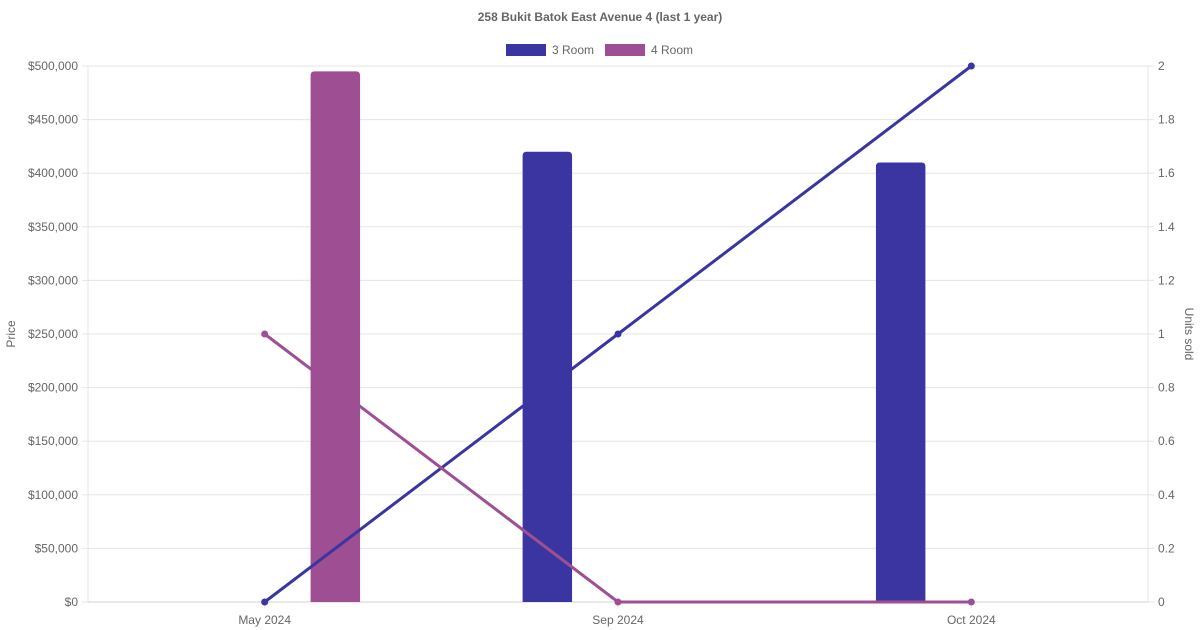 This screenshot has width=1200, height=630. Describe the element at coordinates (1166, 173) in the screenshot. I see `y2-tick-label: 1.6` at that location.